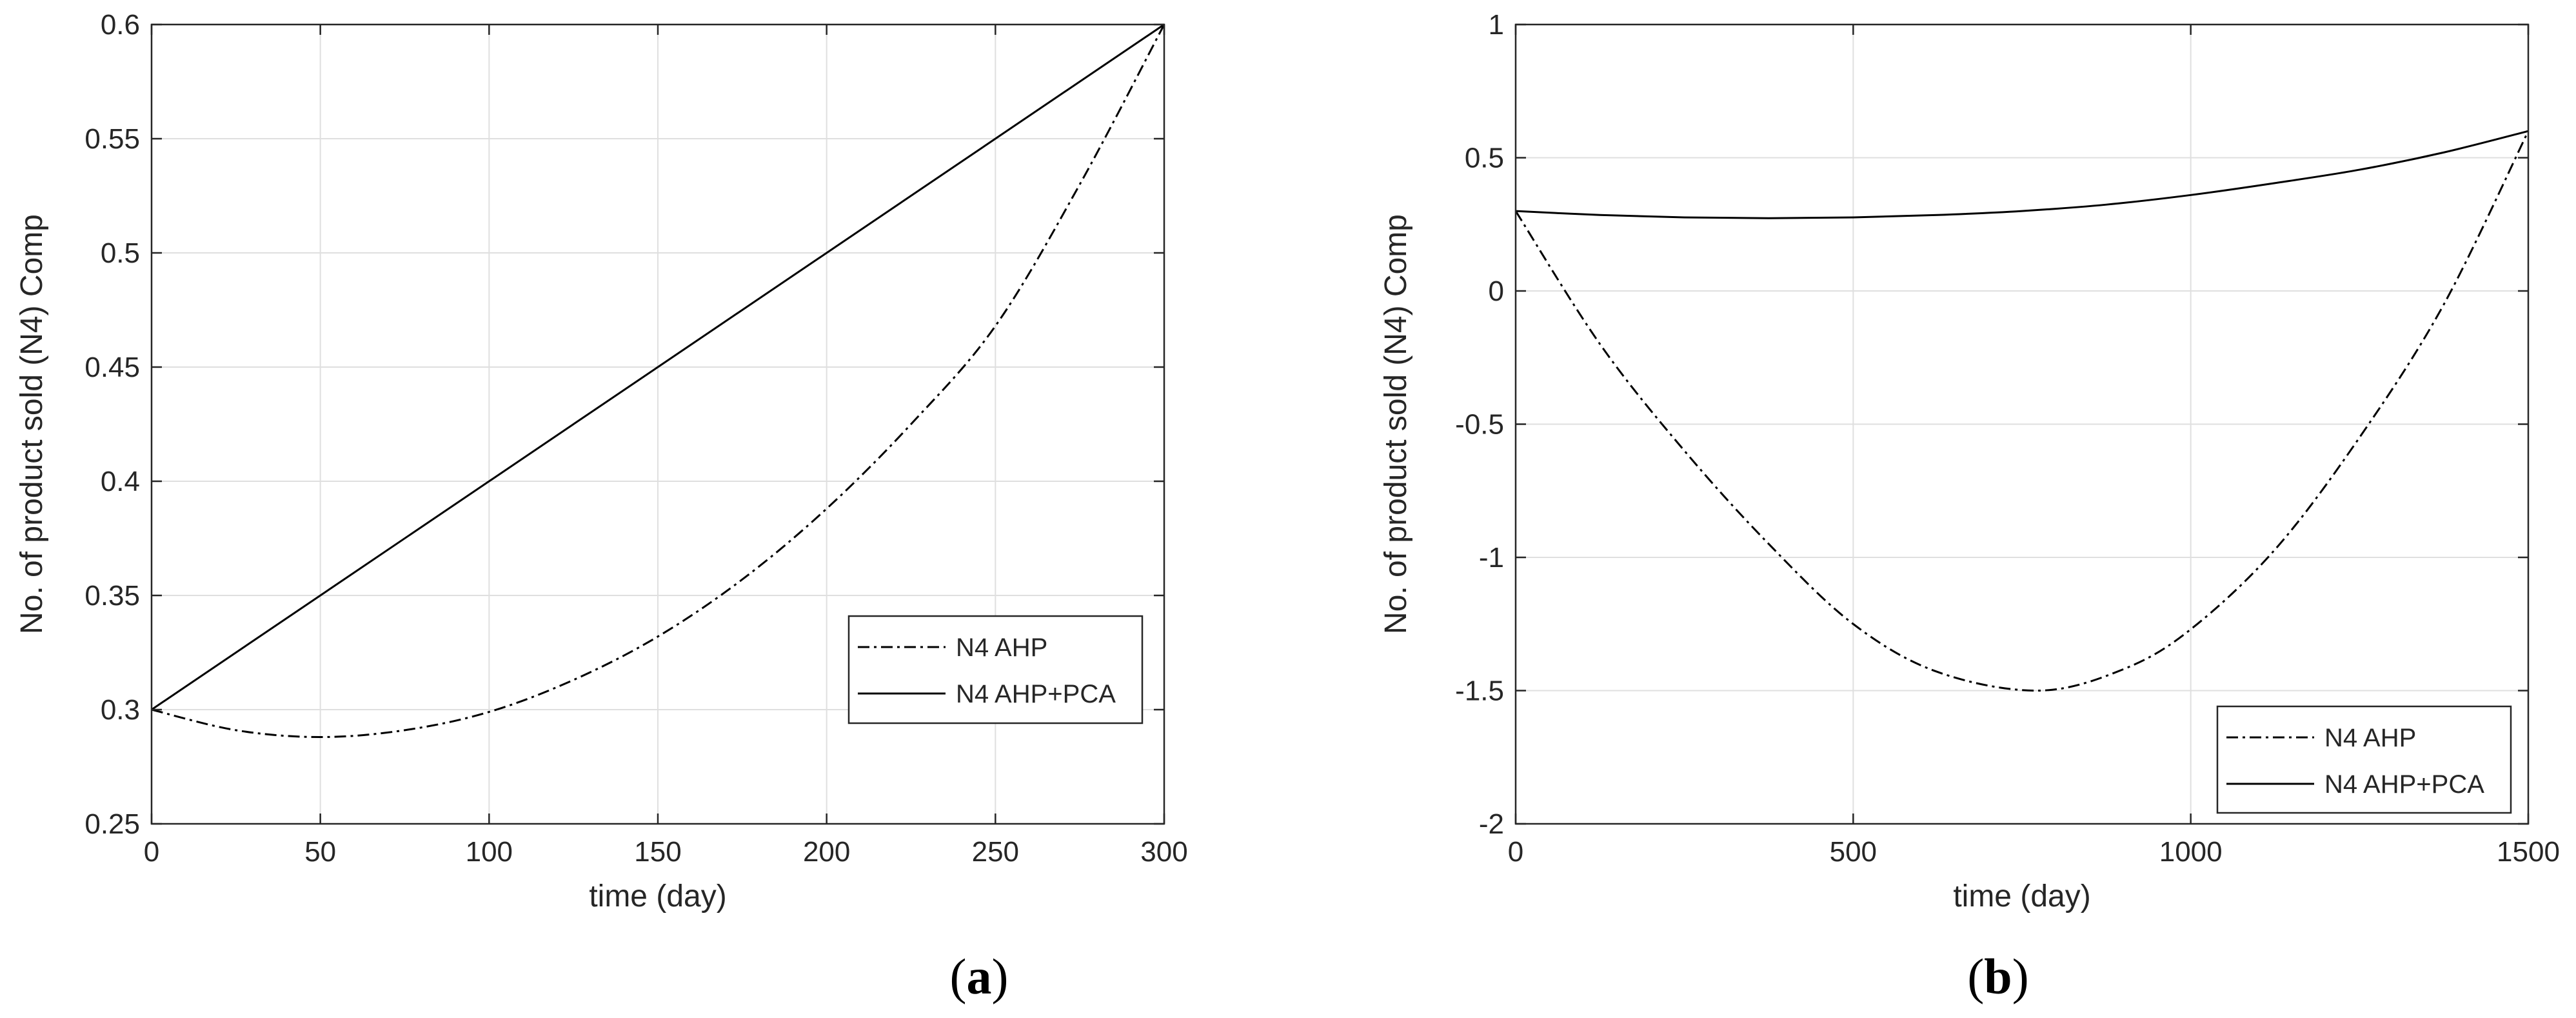  I want to click on chart-b-legend-box, so click(2364, 759).